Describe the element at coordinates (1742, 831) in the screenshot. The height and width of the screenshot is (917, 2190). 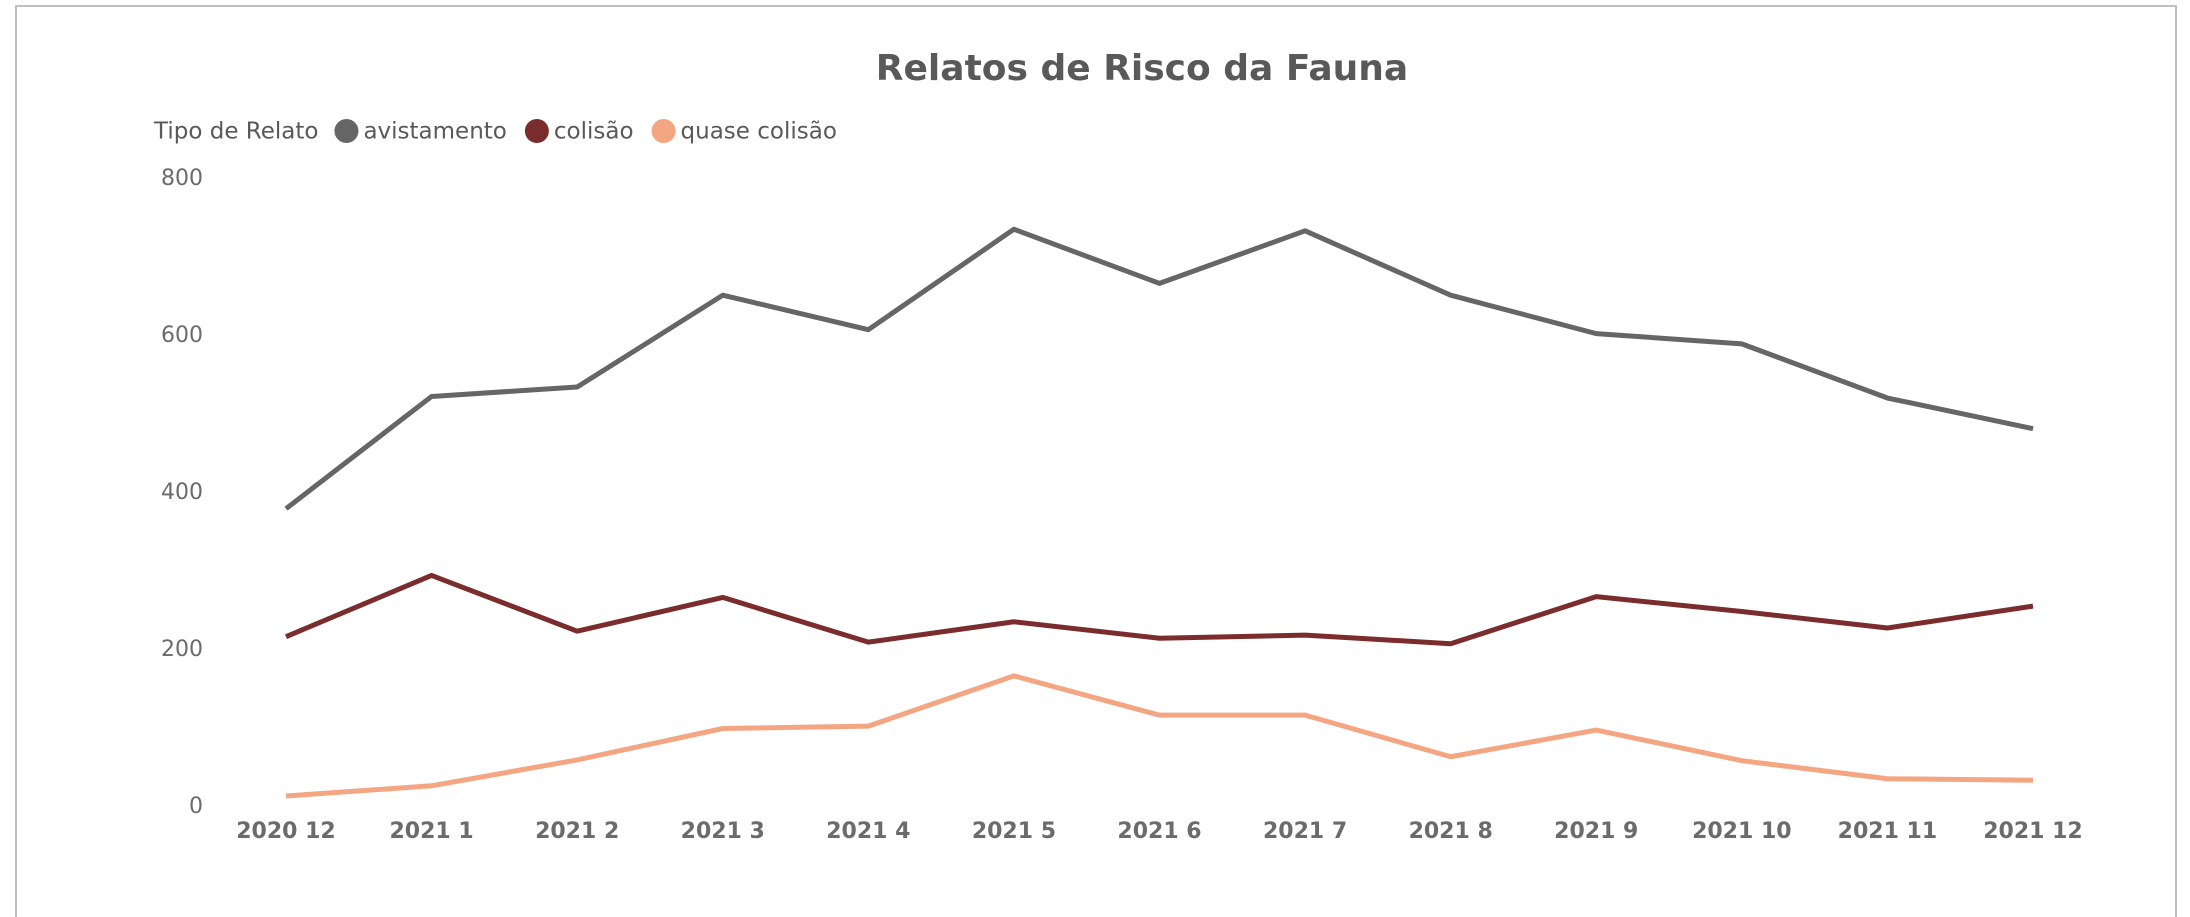
I see `x-tick-label: 2021 10` at that location.